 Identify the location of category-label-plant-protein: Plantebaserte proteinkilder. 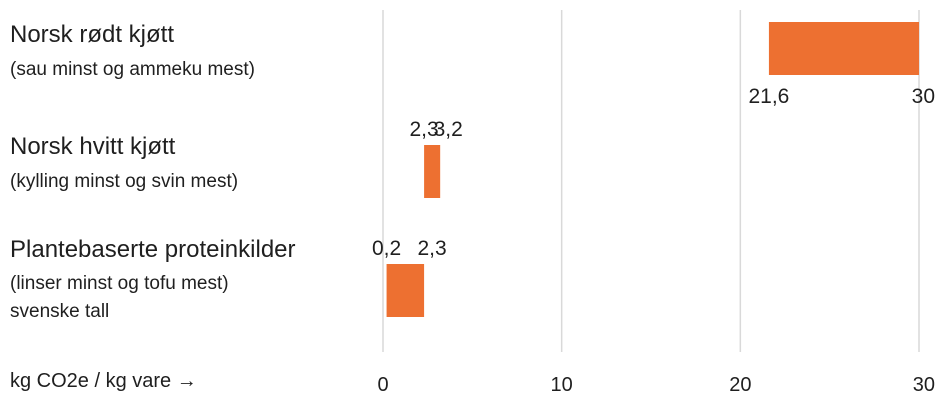
(153, 249).